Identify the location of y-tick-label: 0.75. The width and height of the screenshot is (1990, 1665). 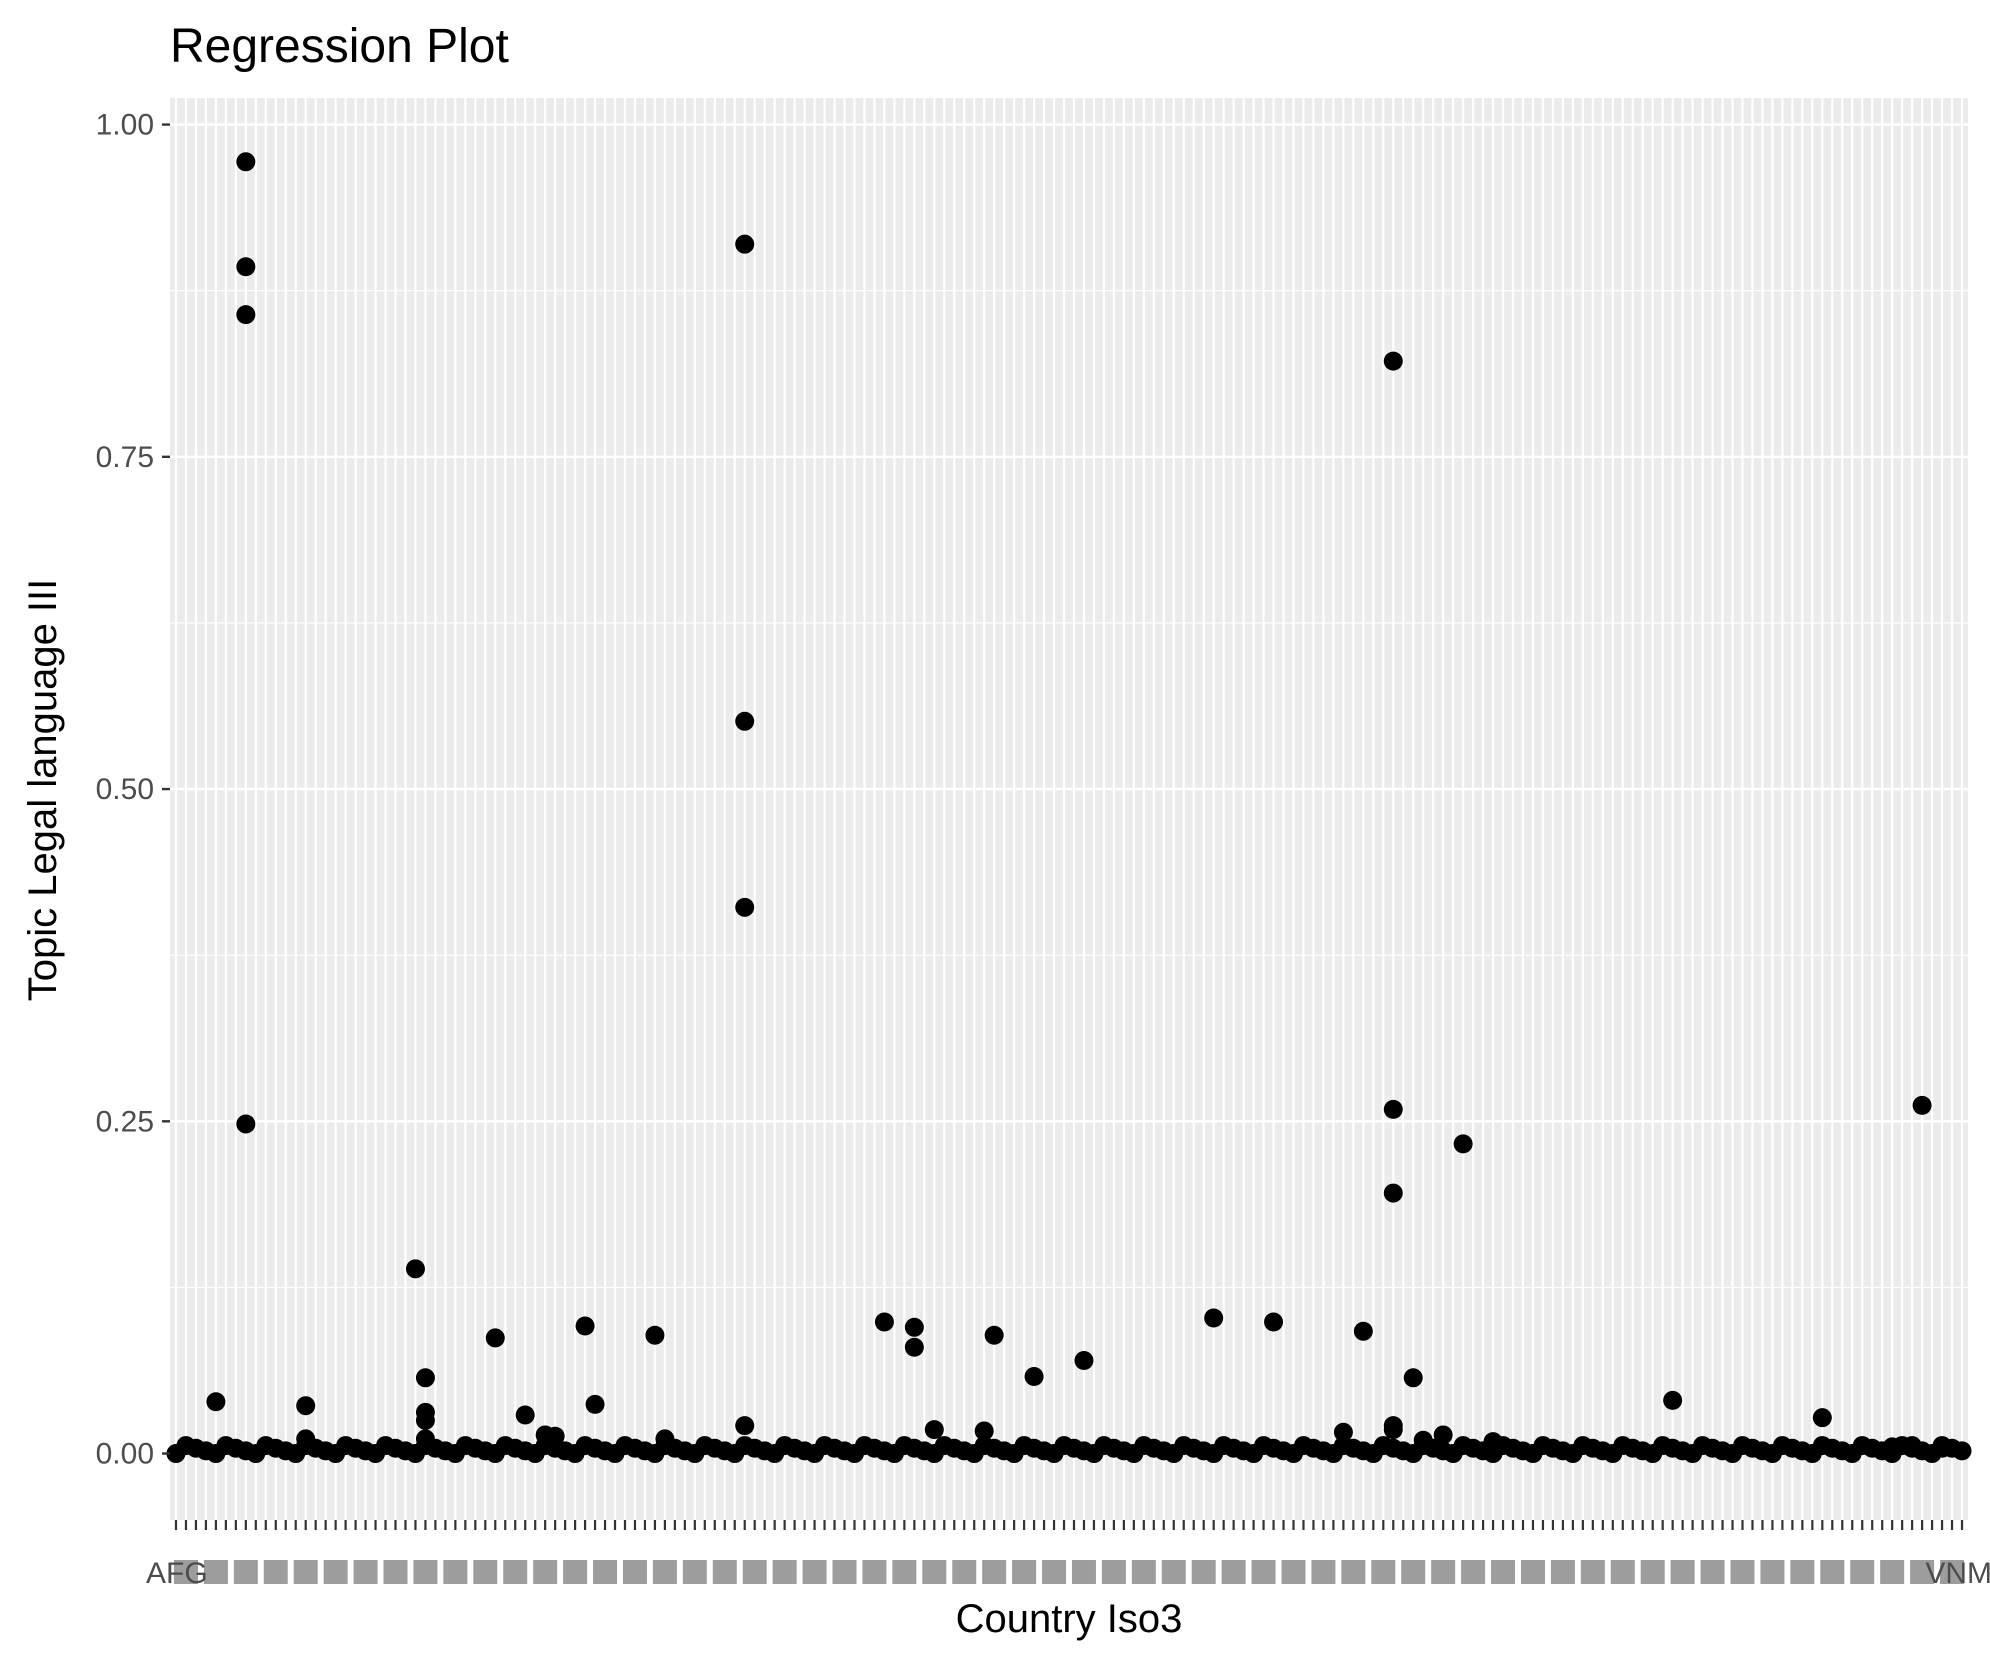
(125, 457).